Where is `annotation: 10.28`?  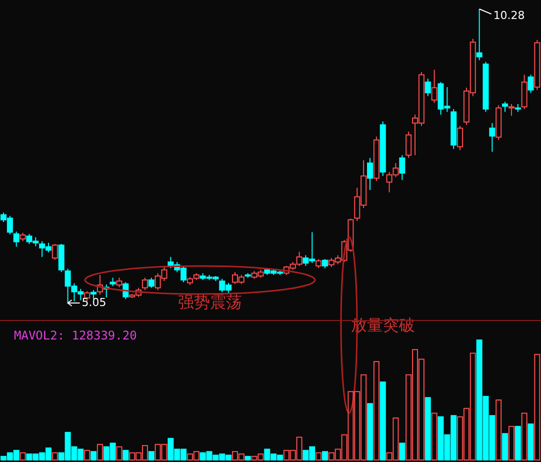
annotation: 10.28 is located at coordinates (509, 15).